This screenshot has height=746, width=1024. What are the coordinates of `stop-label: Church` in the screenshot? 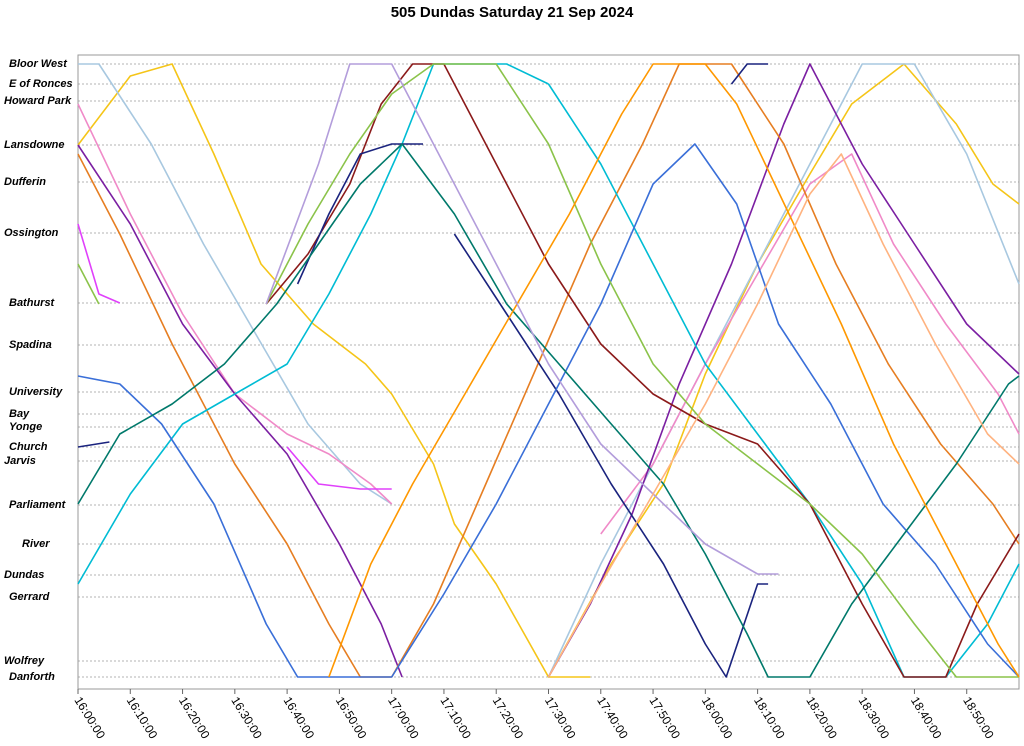 It's located at (28, 447).